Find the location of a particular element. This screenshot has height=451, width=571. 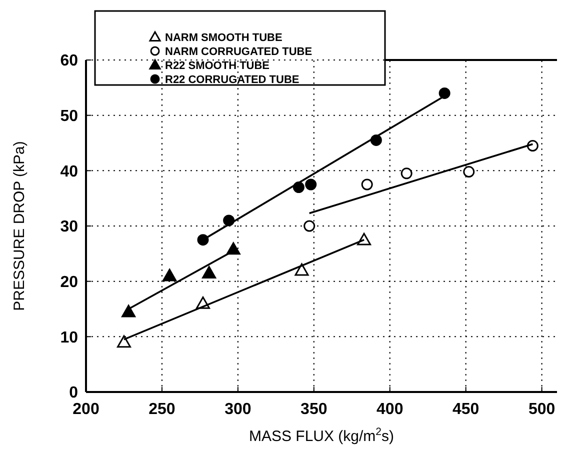

y-tick-label: 60 is located at coordinates (69, 61).